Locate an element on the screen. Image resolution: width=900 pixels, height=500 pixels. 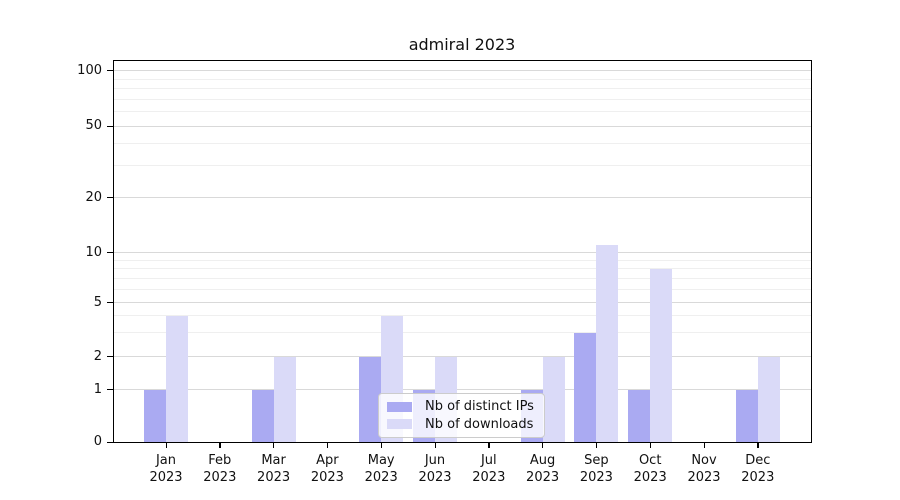
legend-item-distinct-ips: Nb of distinct IPs is located at coordinates (461, 407).